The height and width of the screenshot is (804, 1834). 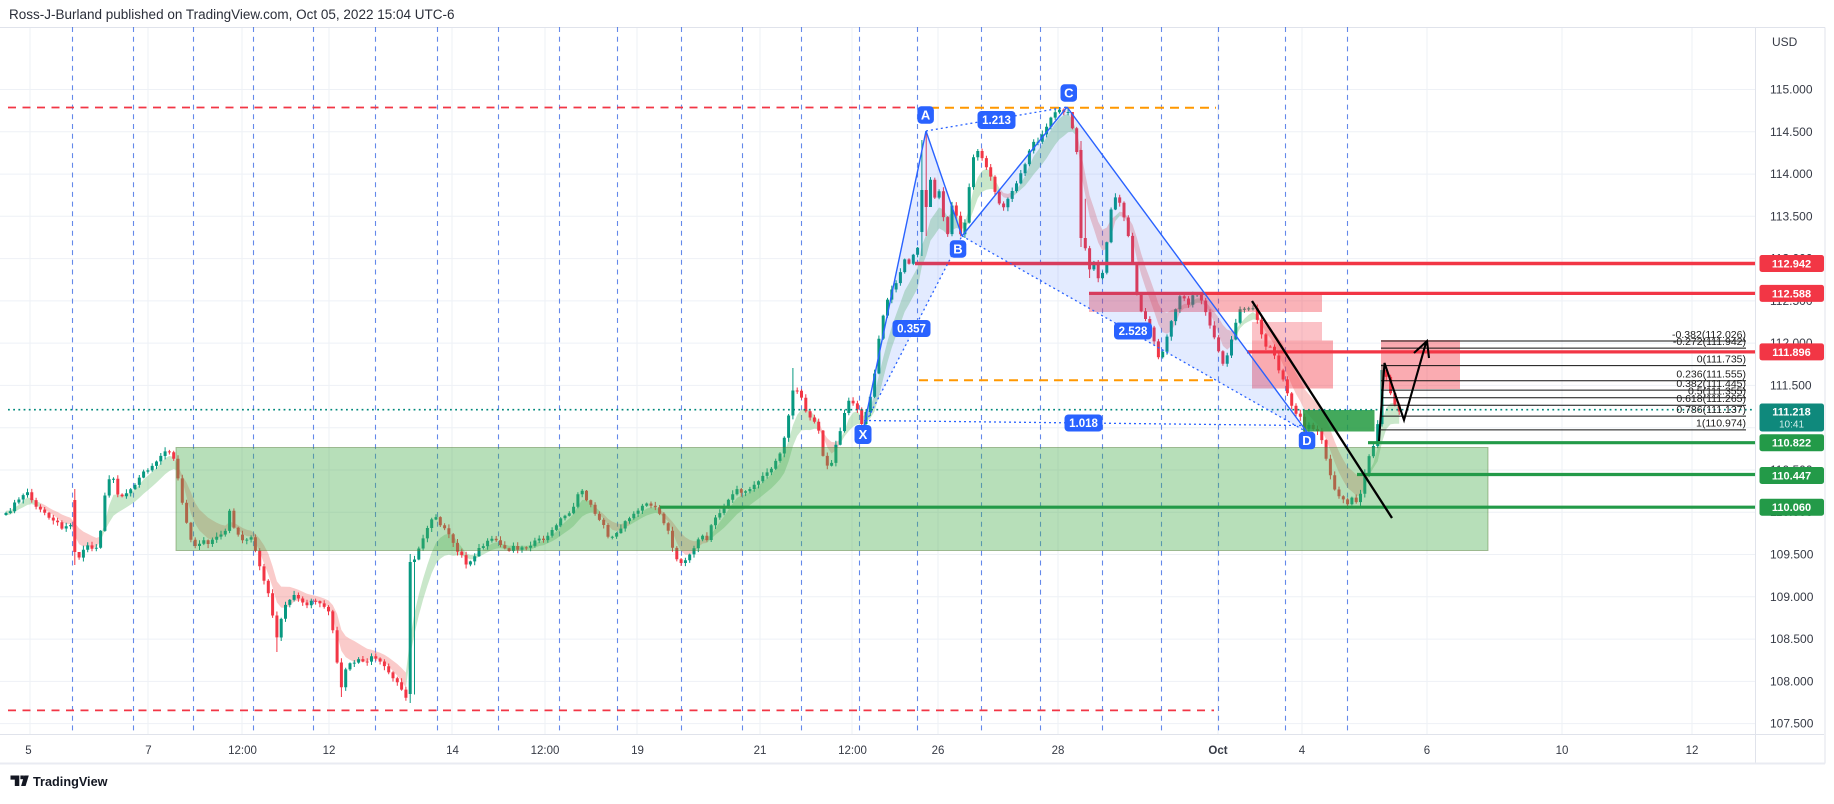 I want to click on svg-text: 0.382(111.445), so click(x=1711, y=384).